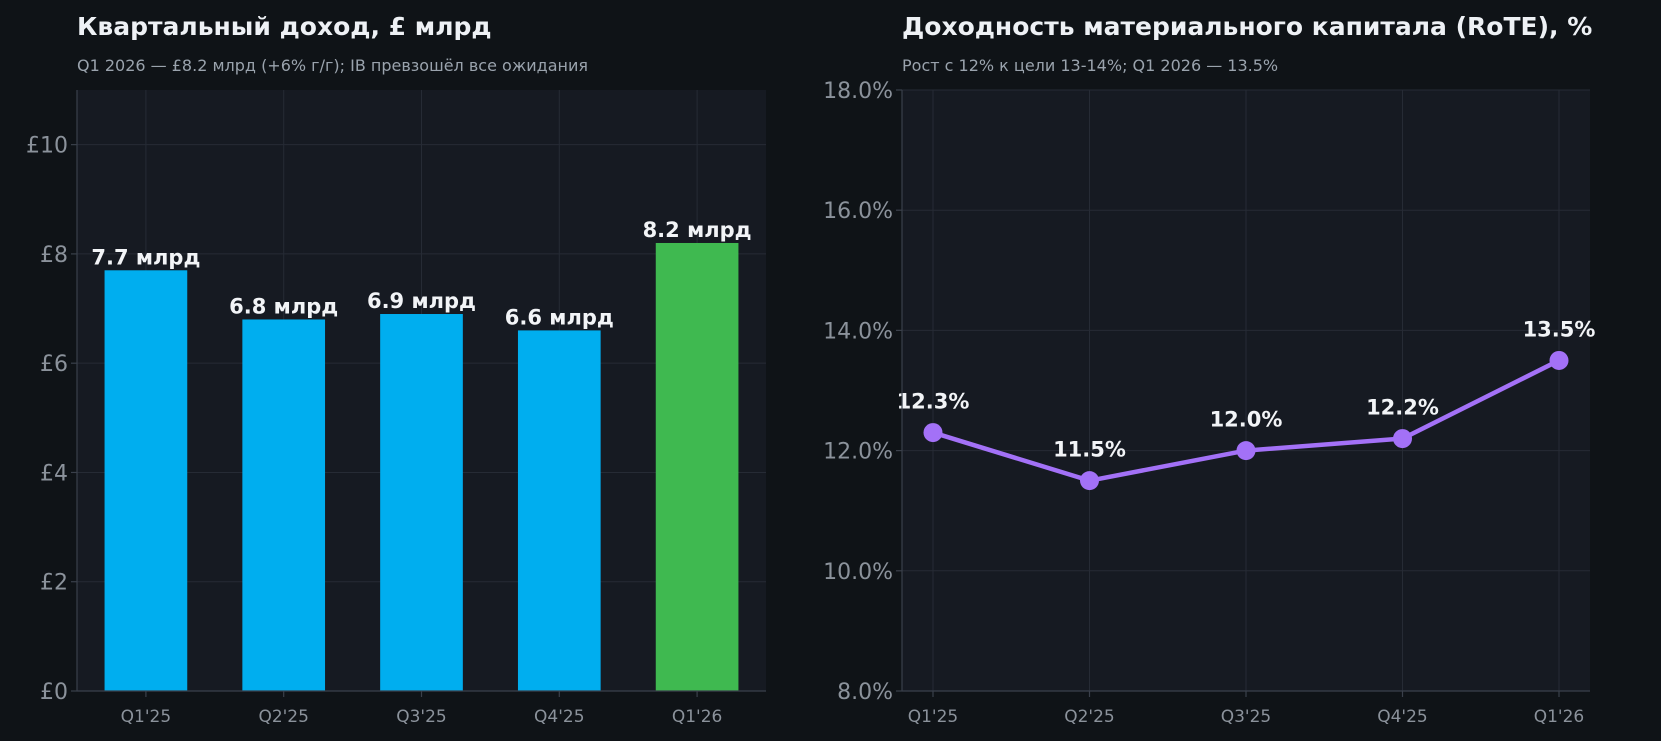 The width and height of the screenshot is (1661, 741). I want to click on point-data-label: 12.2%, so click(1402, 408).